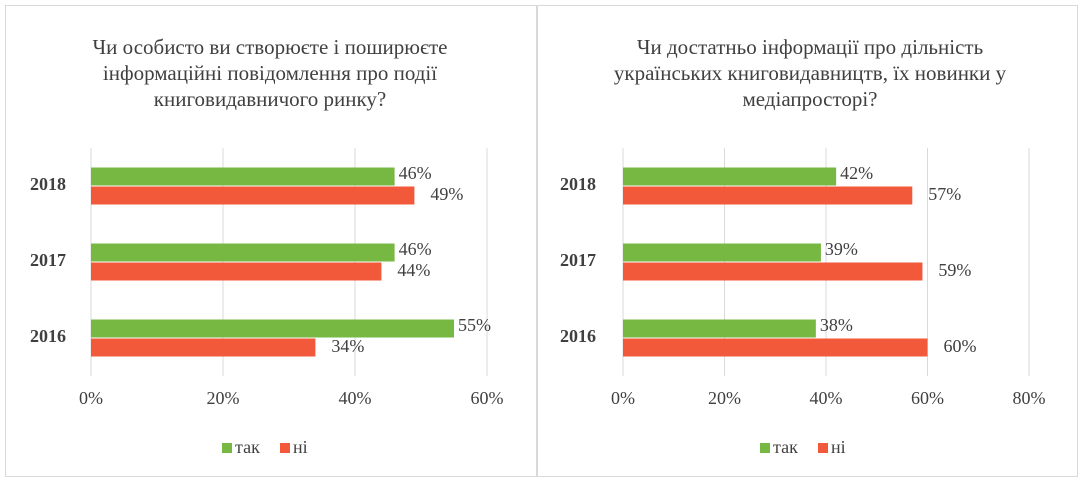 This screenshot has height=482, width=1083. What do you see at coordinates (1029, 398) in the screenshot?
I see `x-tick-label: 80%` at bounding box center [1029, 398].